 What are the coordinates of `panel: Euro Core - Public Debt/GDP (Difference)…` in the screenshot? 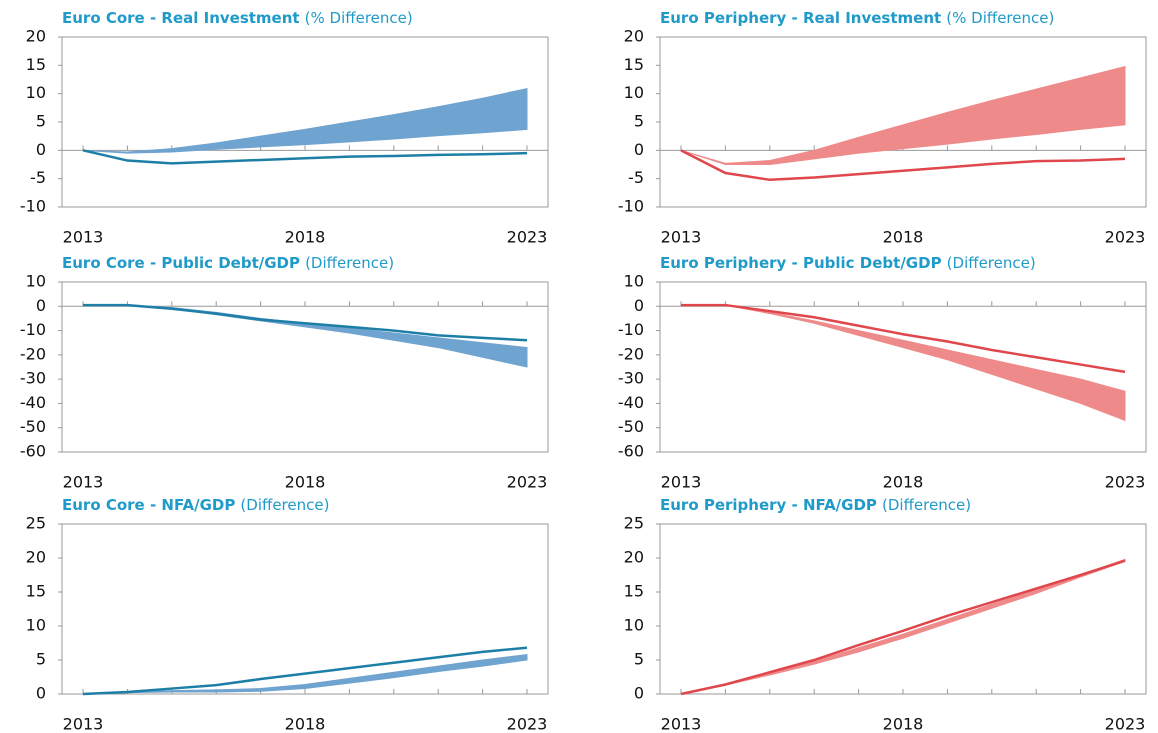 It's located at (284, 372).